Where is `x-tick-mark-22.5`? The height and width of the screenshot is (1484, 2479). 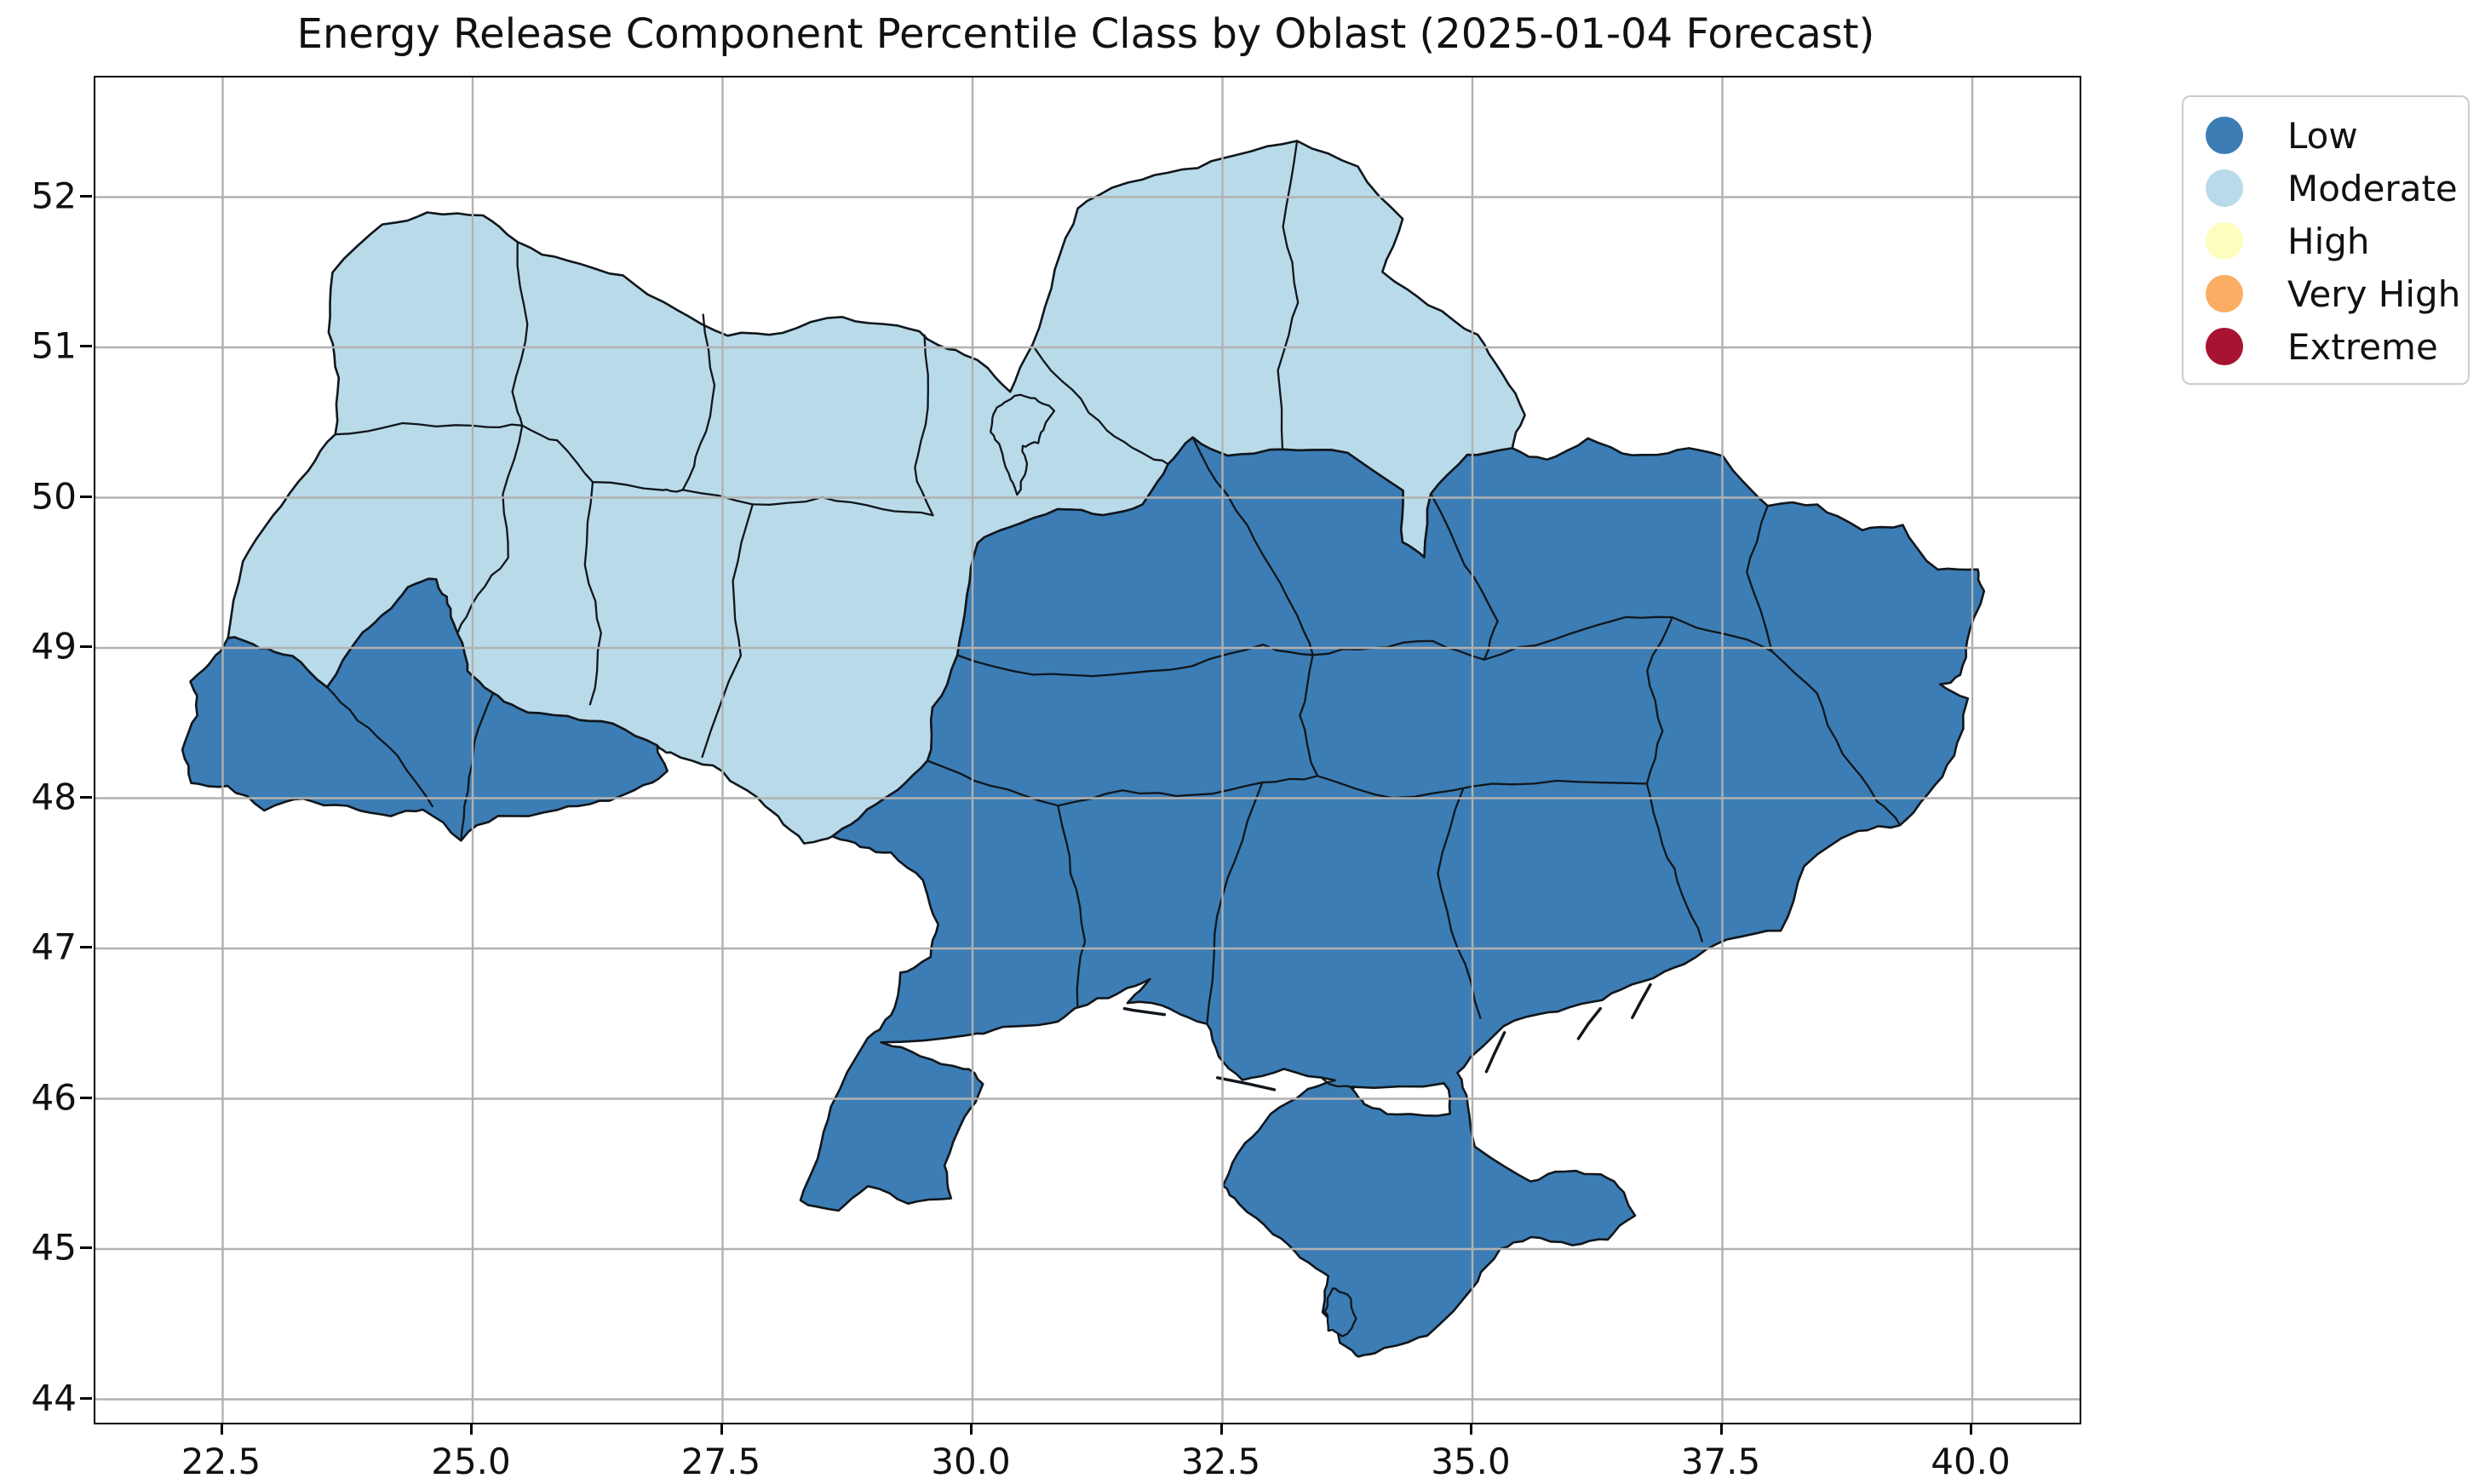 x-tick-mark-22.5 is located at coordinates (221, 1429).